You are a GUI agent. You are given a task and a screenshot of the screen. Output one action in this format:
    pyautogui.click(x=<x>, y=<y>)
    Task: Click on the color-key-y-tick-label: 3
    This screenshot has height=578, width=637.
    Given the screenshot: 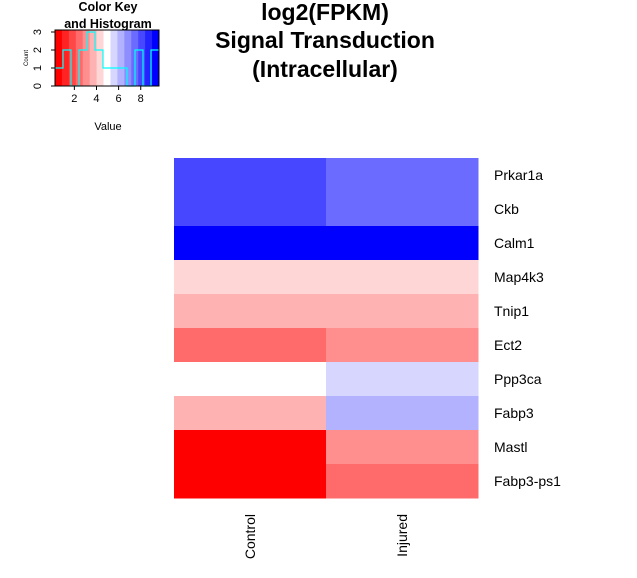 What is the action you would take?
    pyautogui.click(x=38, y=32)
    